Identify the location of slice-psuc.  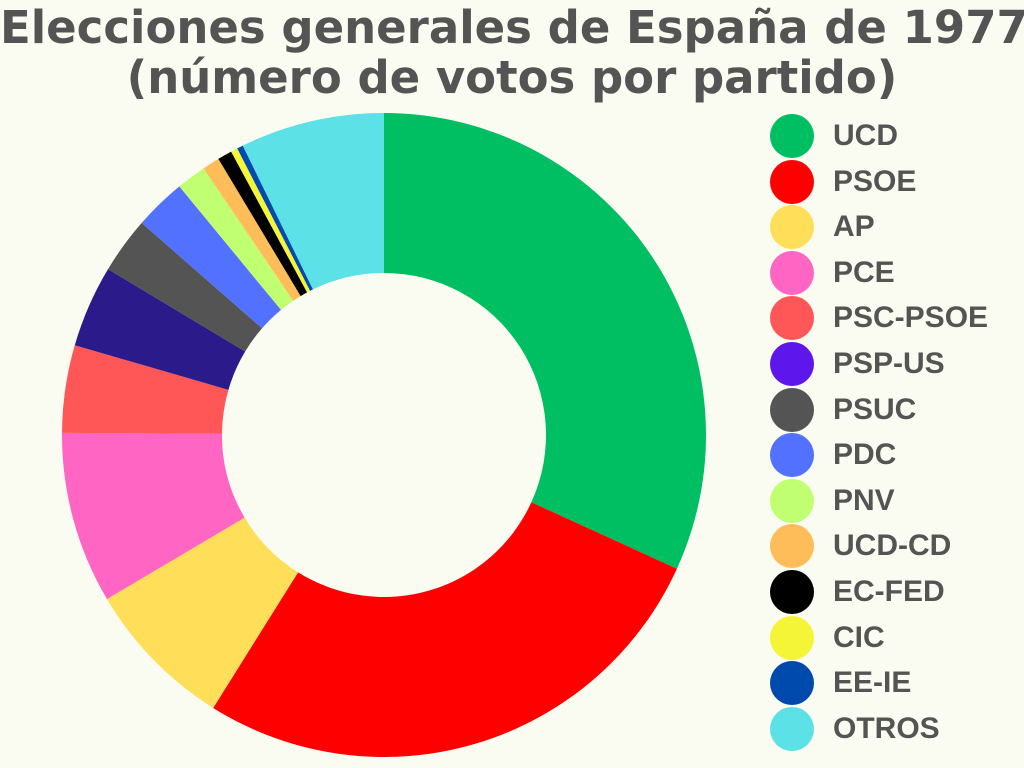
(185, 287).